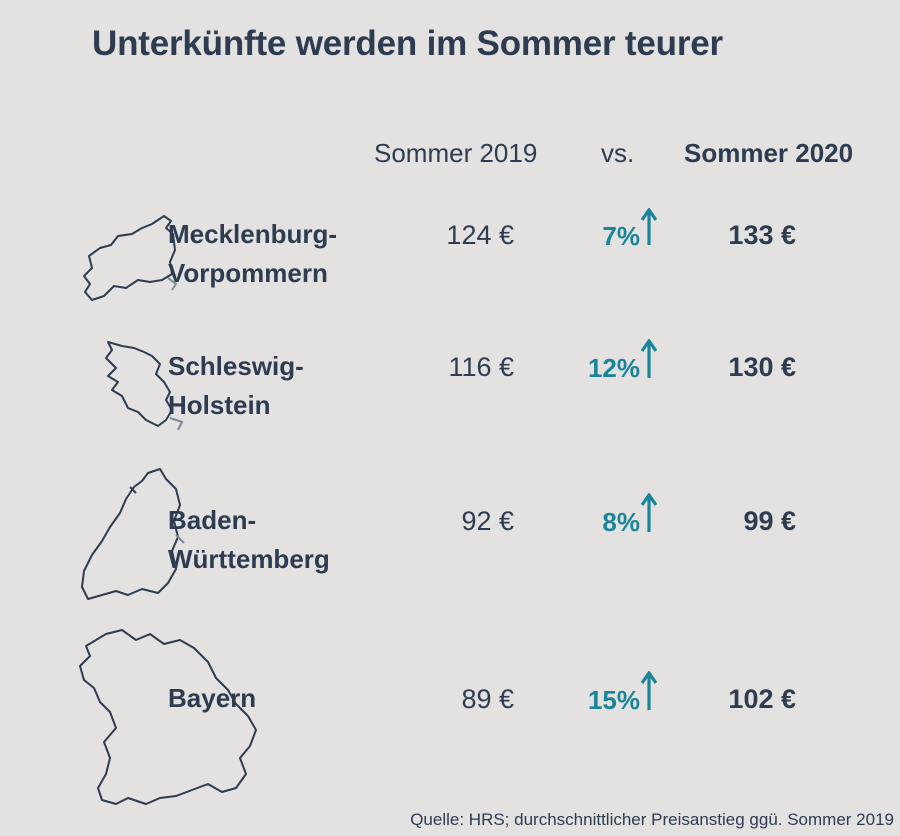  I want to click on region-name: Bayern, so click(212, 698).